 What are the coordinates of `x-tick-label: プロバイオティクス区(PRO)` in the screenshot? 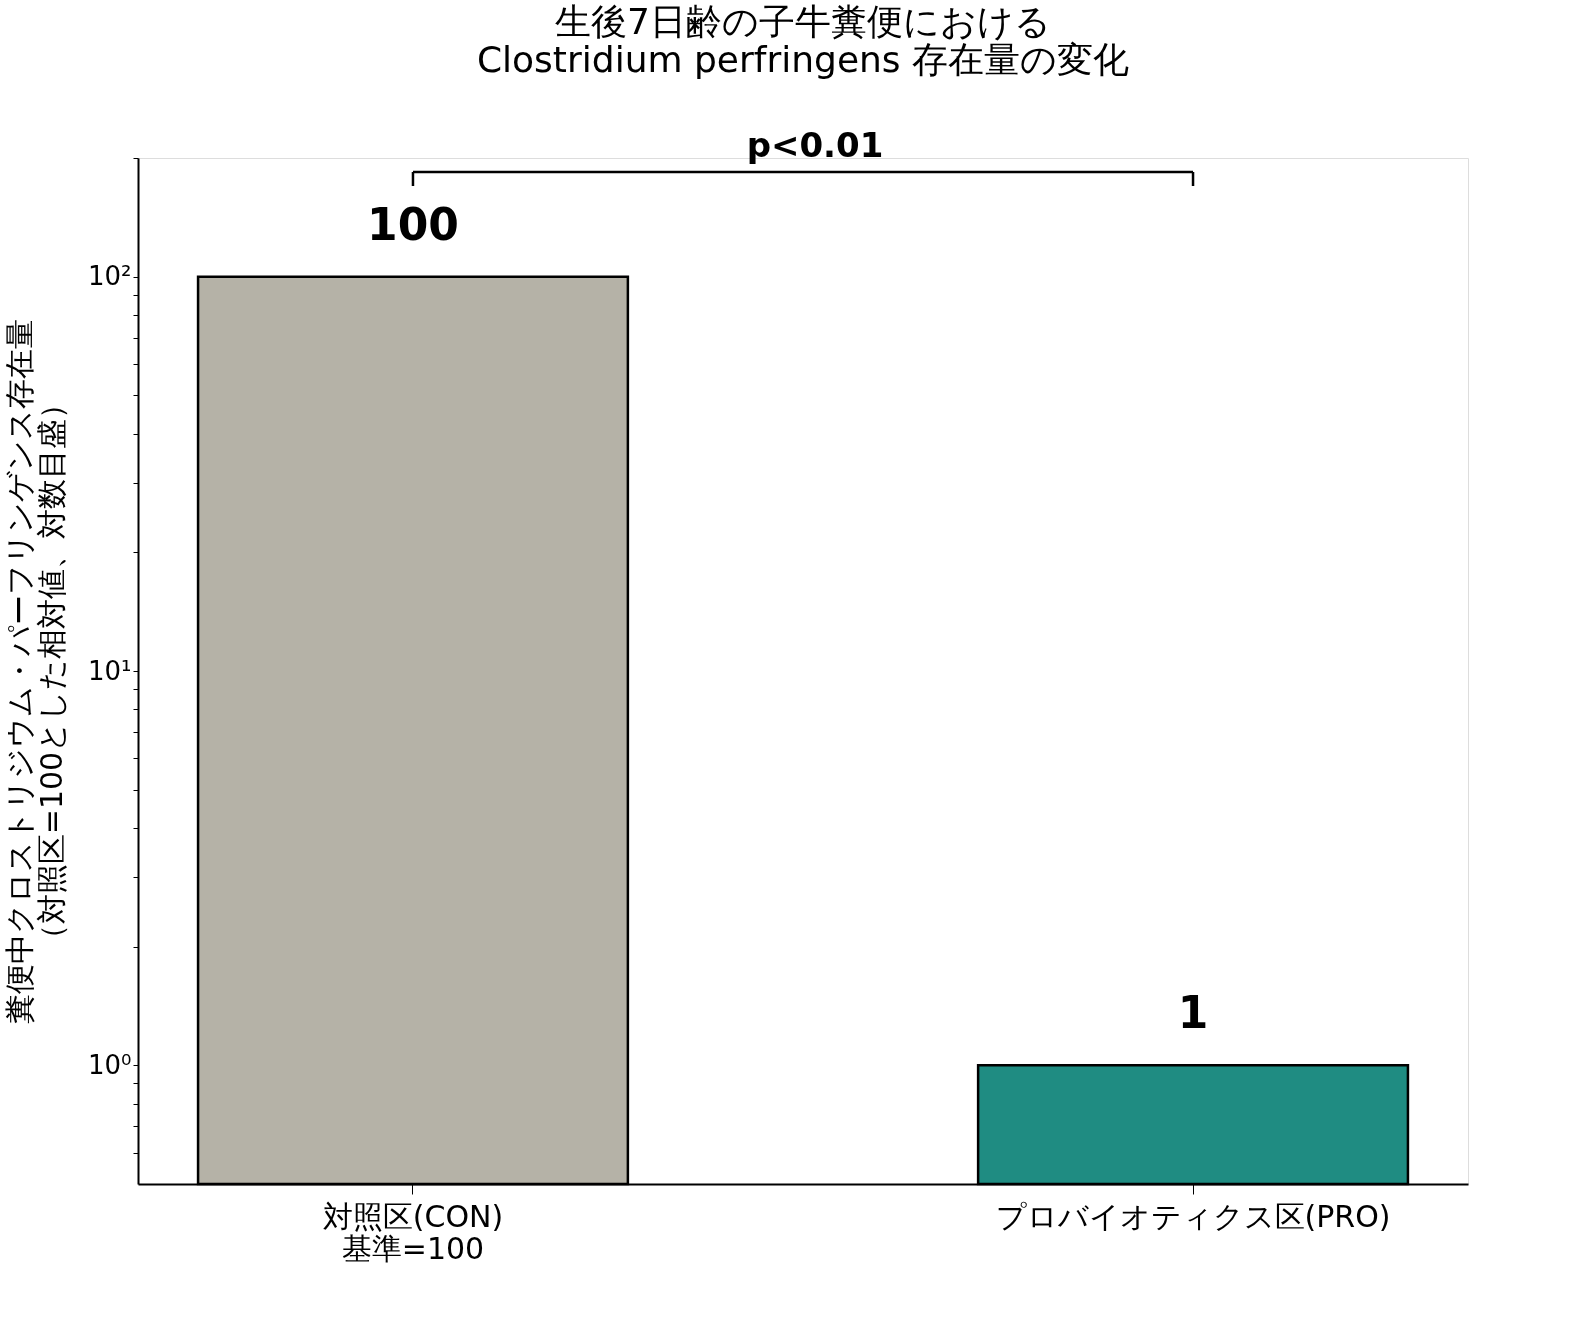 It's located at (1193, 1216).